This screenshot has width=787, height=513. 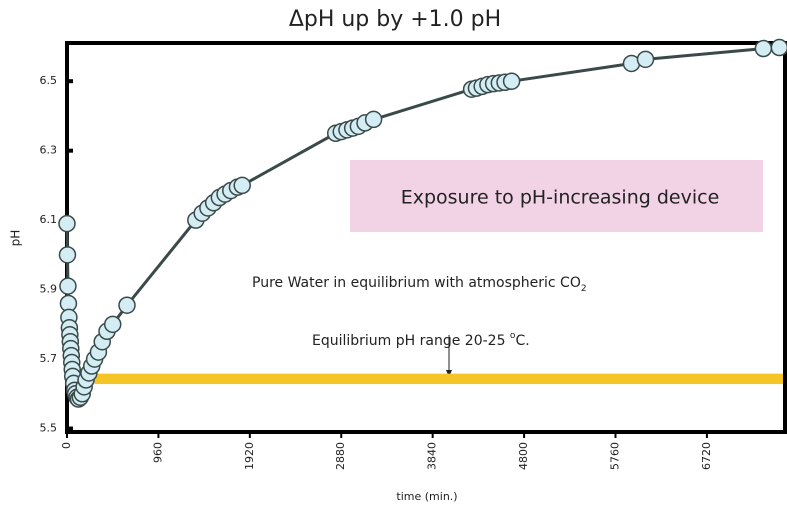 What do you see at coordinates (49, 80) in the screenshot?
I see `y-tick-label: 6.5` at bounding box center [49, 80].